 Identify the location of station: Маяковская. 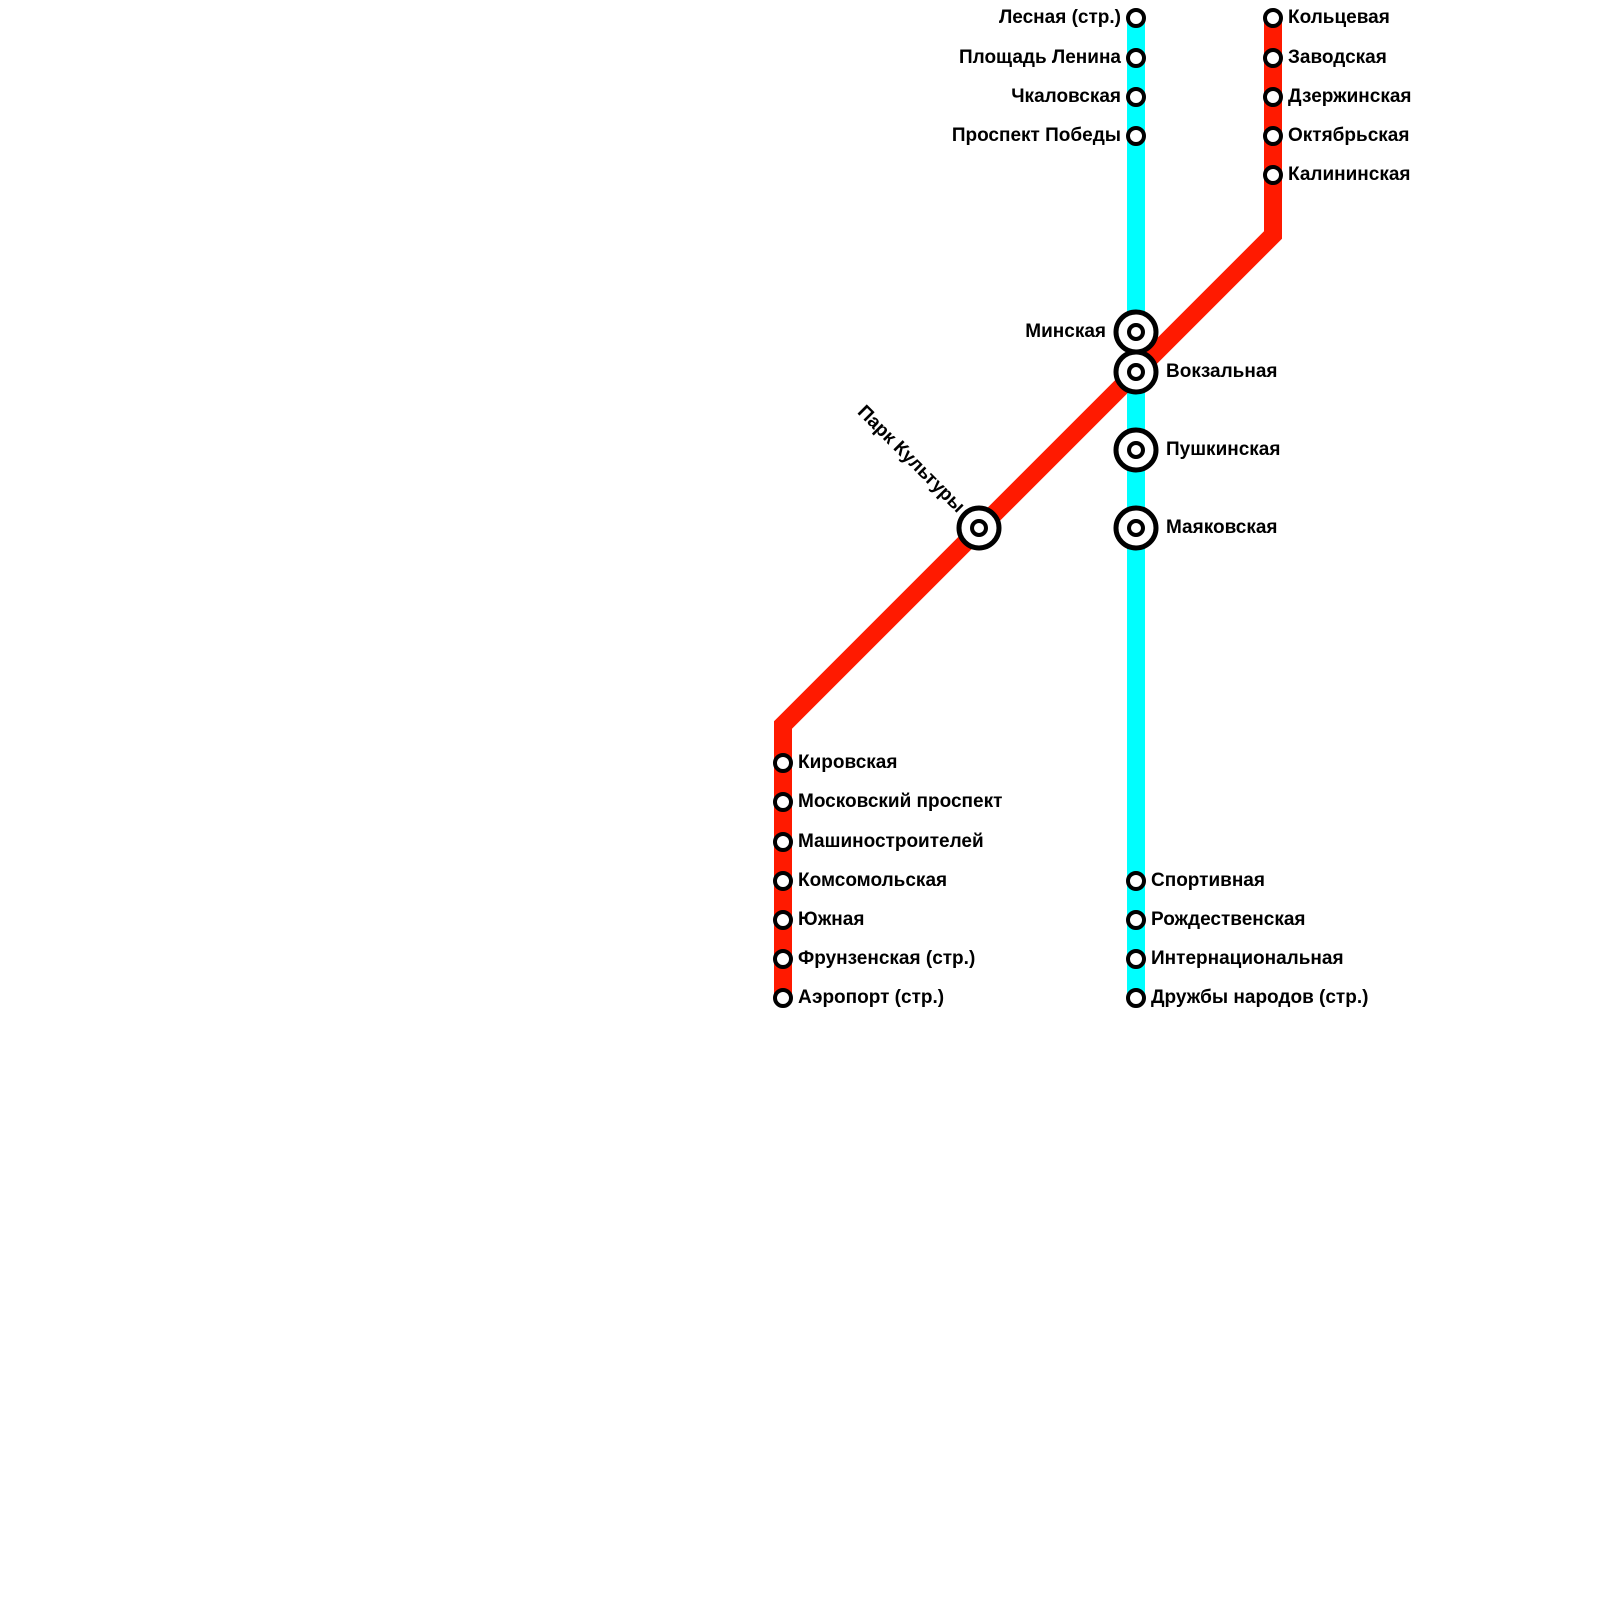
(1195, 528).